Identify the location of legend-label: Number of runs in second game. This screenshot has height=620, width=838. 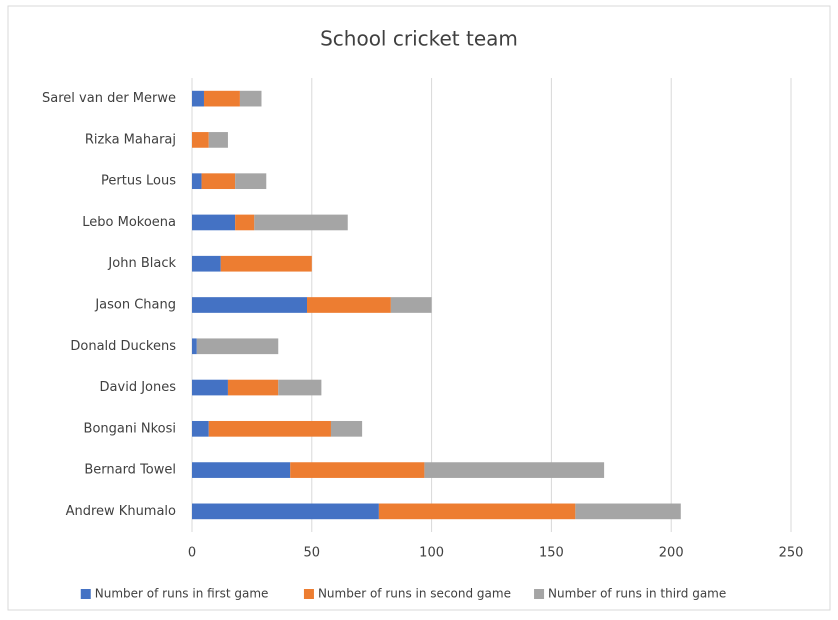
(414, 594).